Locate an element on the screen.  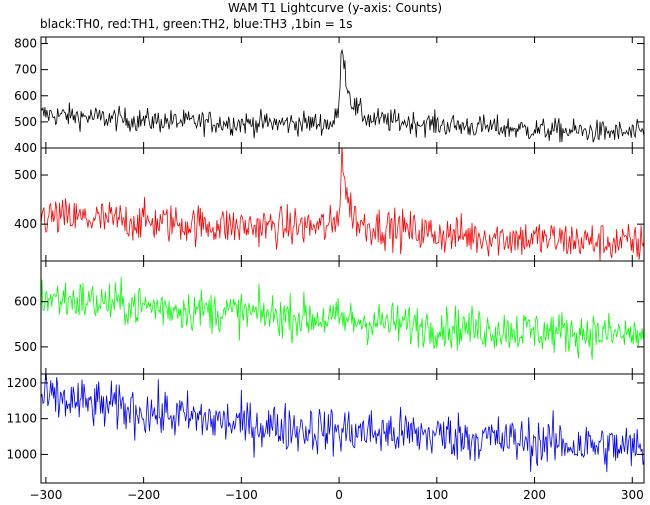
x-tick-label: −200 is located at coordinates (143, 495).